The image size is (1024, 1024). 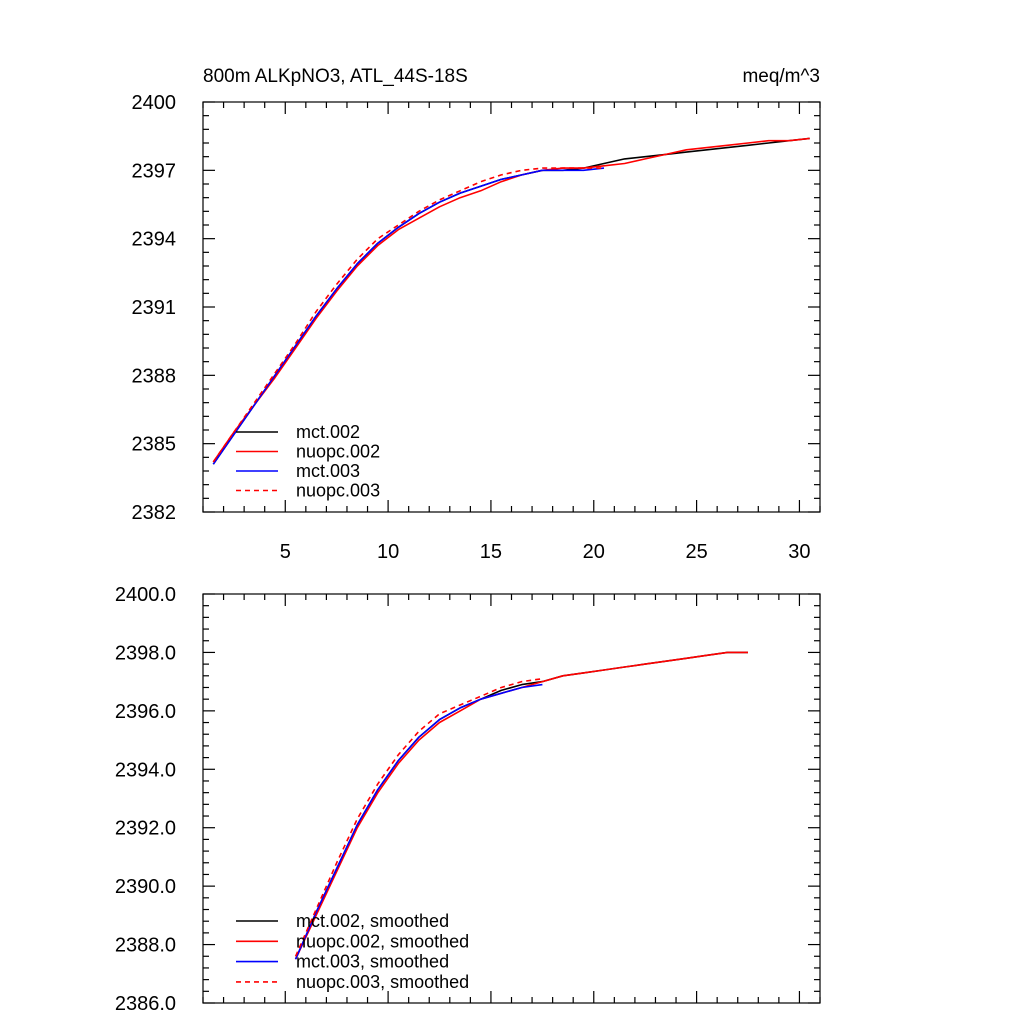 I want to click on y-tick-label: 2391, so click(x=154, y=308).